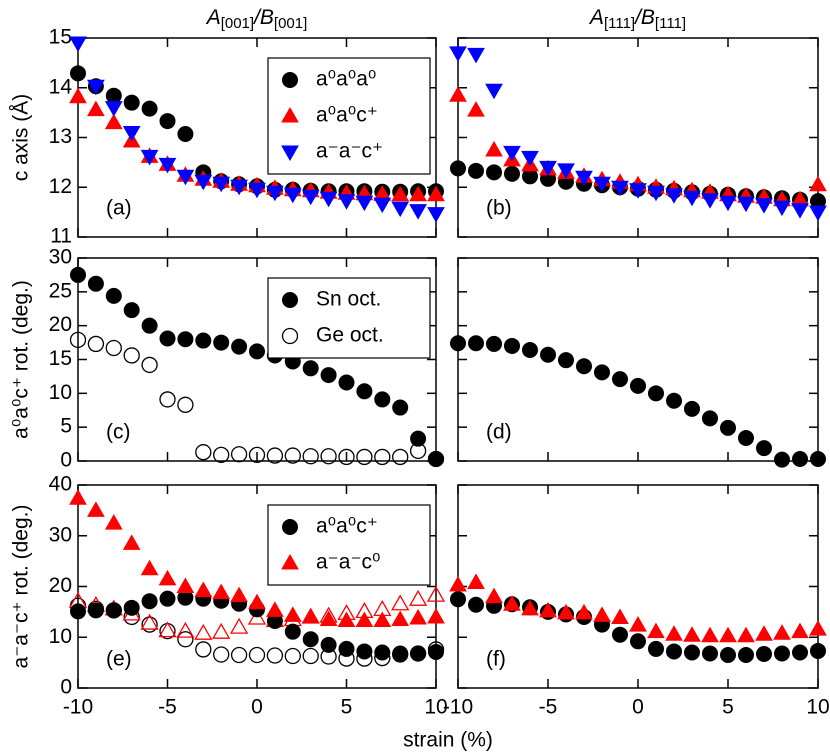 The width and height of the screenshot is (830, 755). Describe the element at coordinates (349, 151) in the screenshot. I see `legend-label: a⁻a⁻c⁺` at that location.